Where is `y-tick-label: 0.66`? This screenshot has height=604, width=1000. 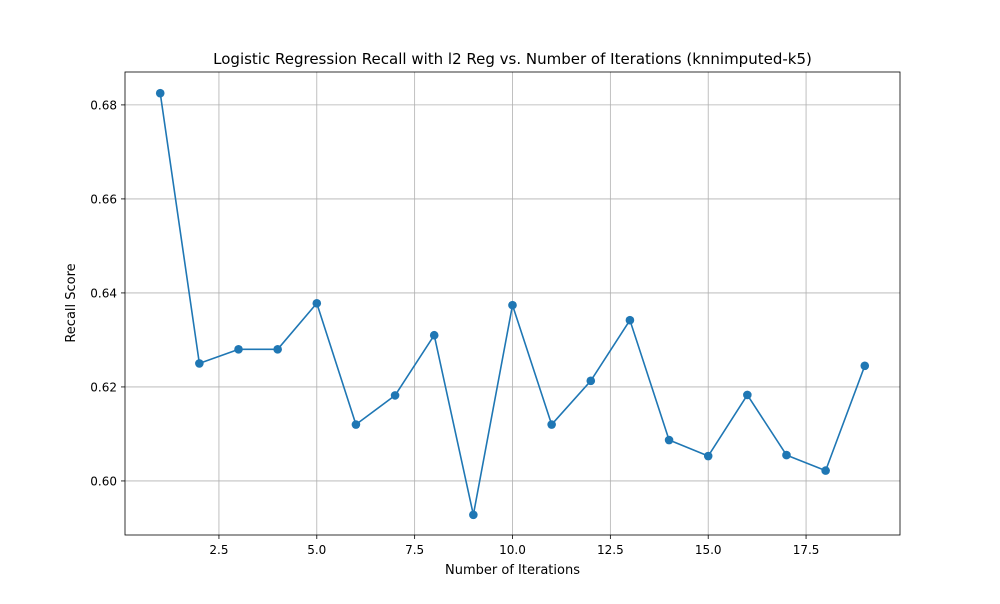
y-tick-label: 0.66 is located at coordinates (103, 199).